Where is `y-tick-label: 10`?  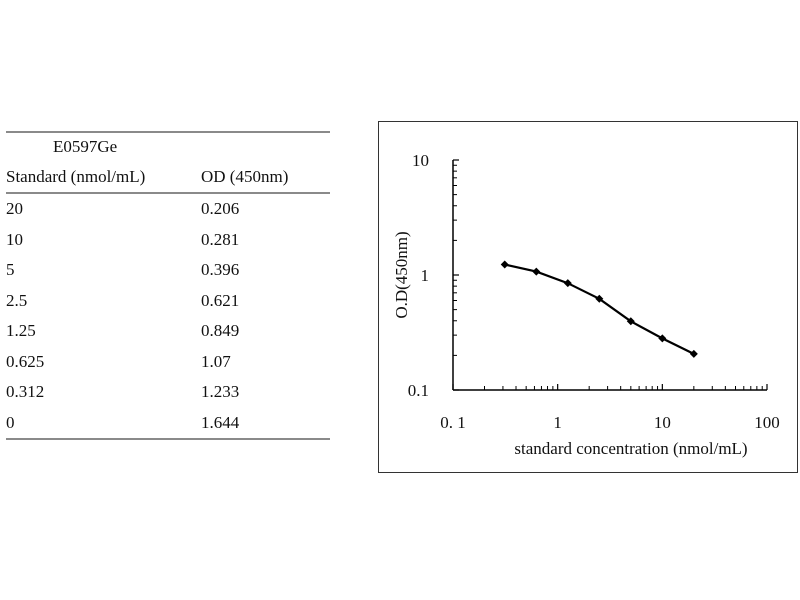
y-tick-label: 10 is located at coordinates (420, 160).